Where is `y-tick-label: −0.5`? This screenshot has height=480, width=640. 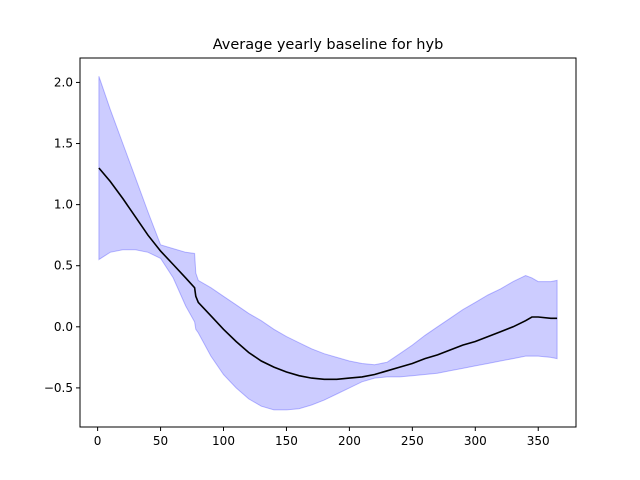 y-tick-label: −0.5 is located at coordinates (58, 388).